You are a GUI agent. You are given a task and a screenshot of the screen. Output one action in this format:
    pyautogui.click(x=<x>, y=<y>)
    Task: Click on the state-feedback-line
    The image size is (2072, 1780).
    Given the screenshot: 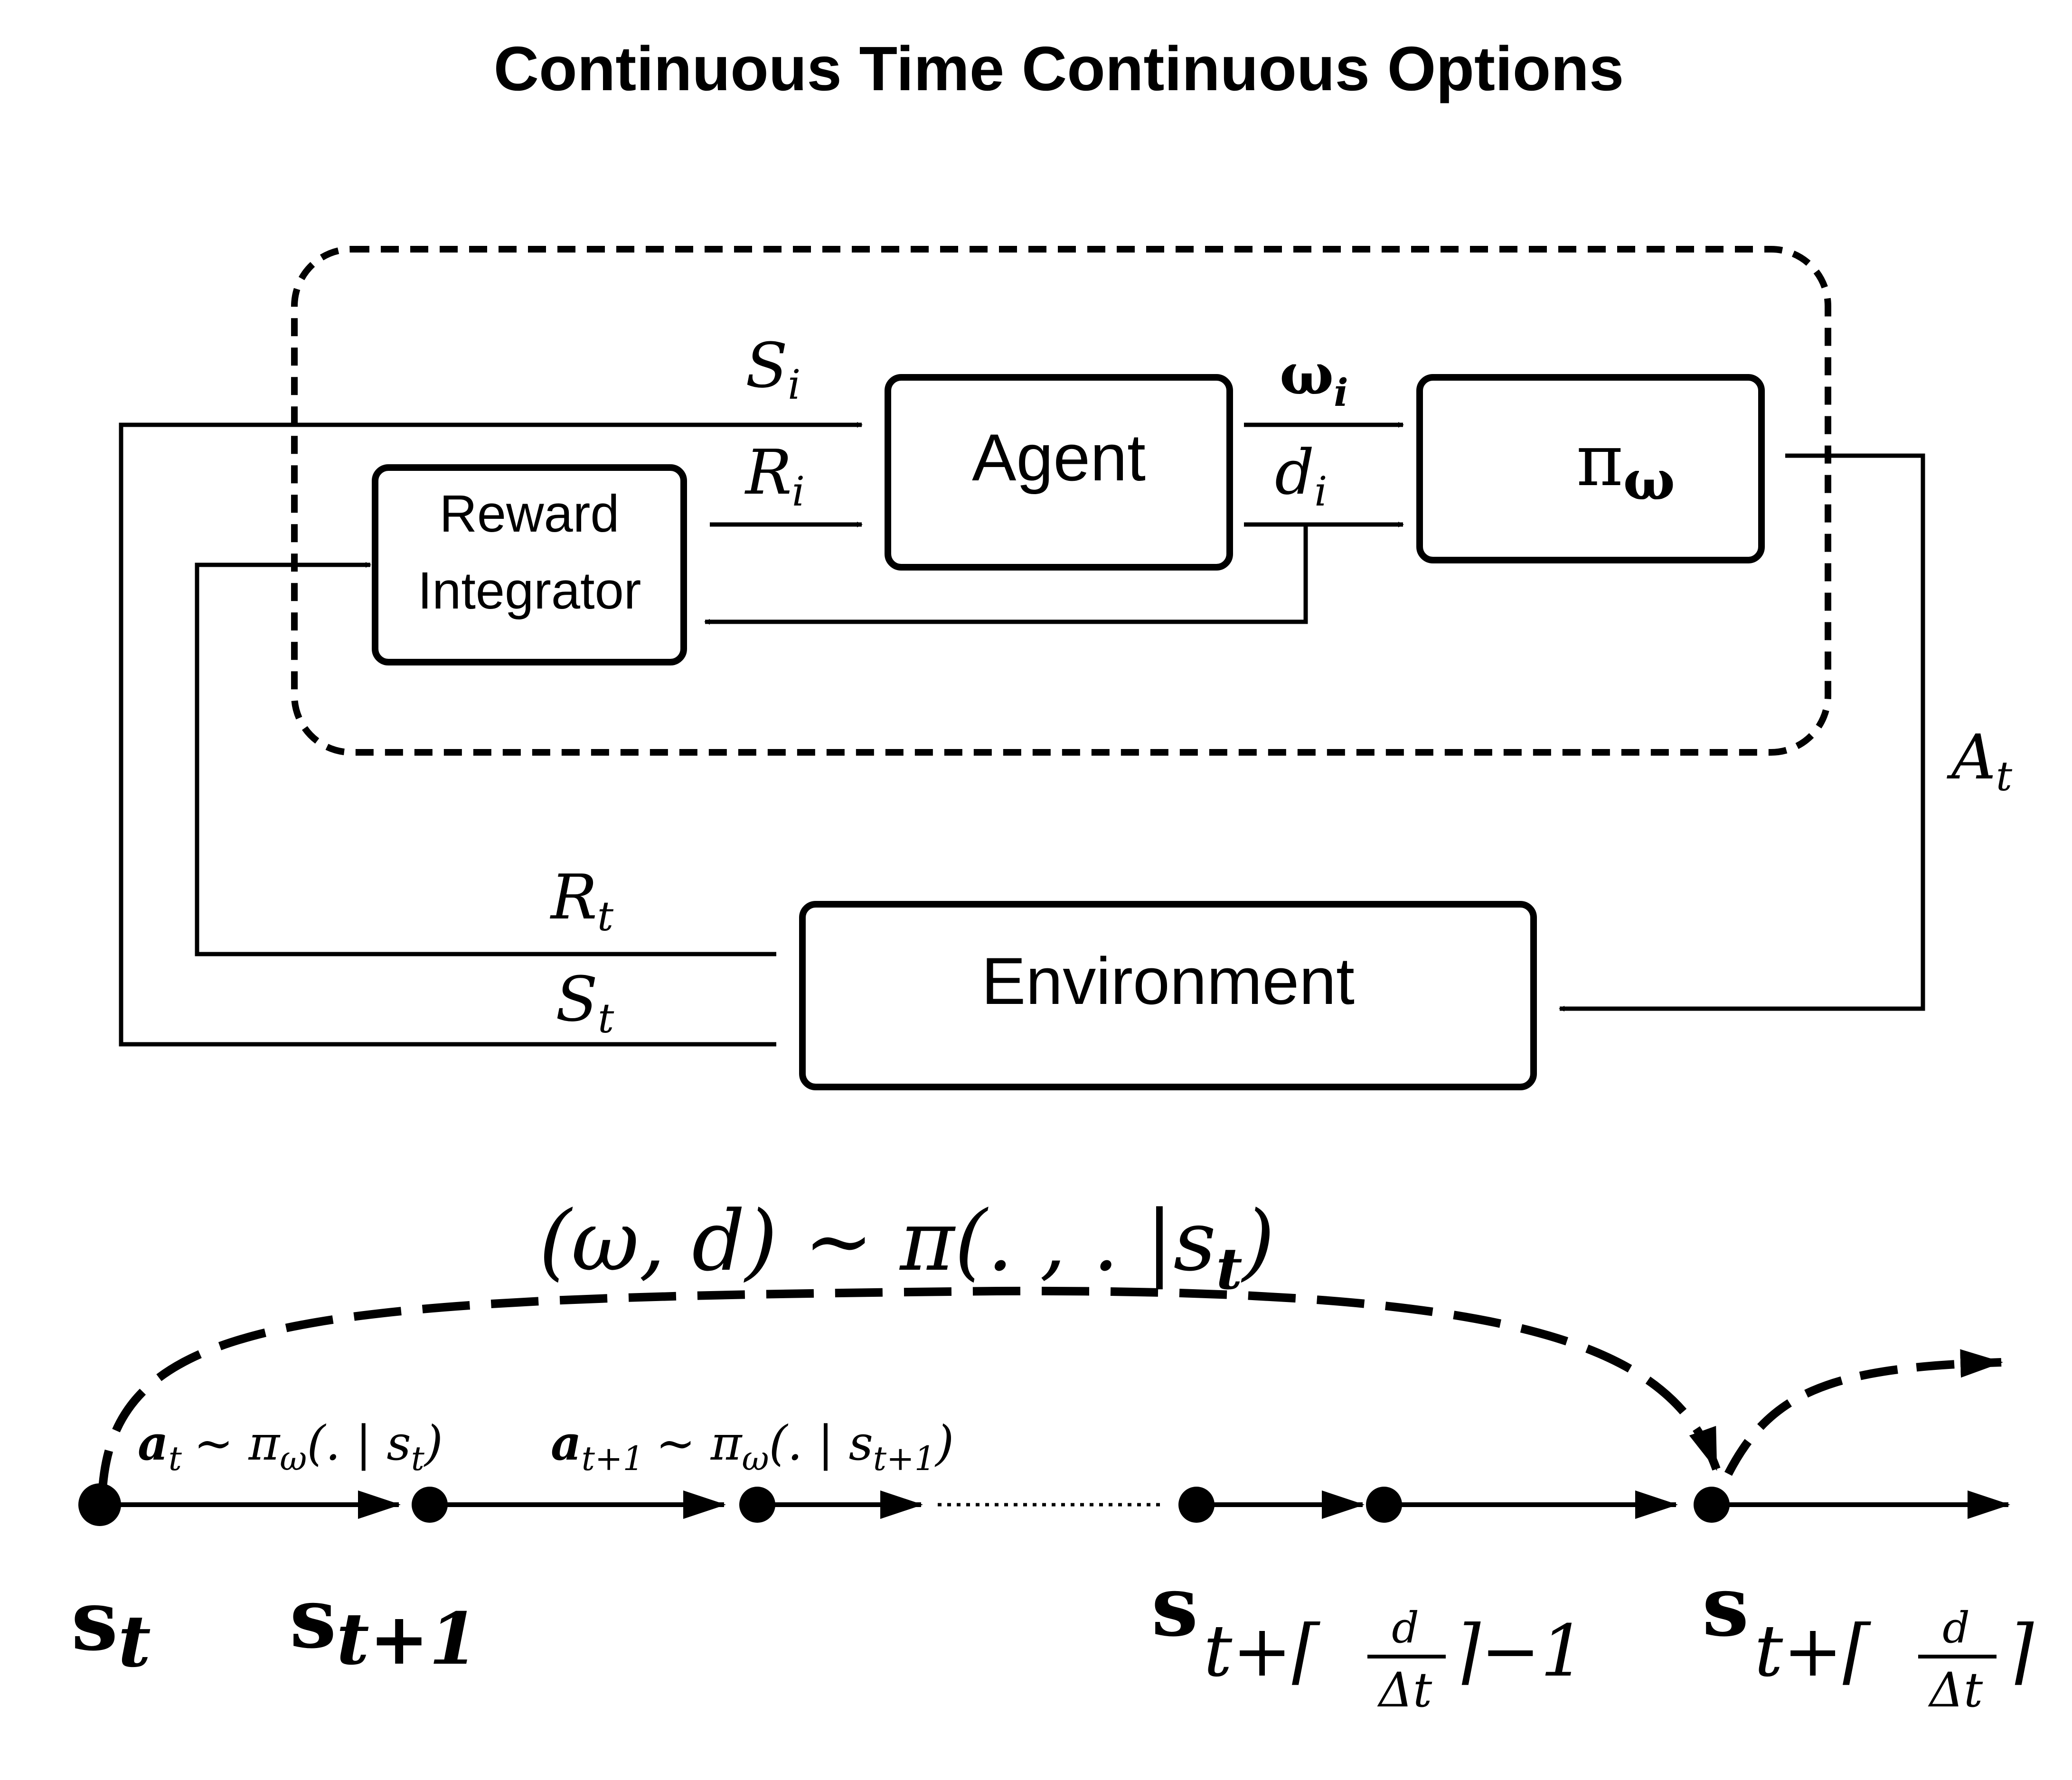 What is the action you would take?
    pyautogui.click(x=491, y=735)
    